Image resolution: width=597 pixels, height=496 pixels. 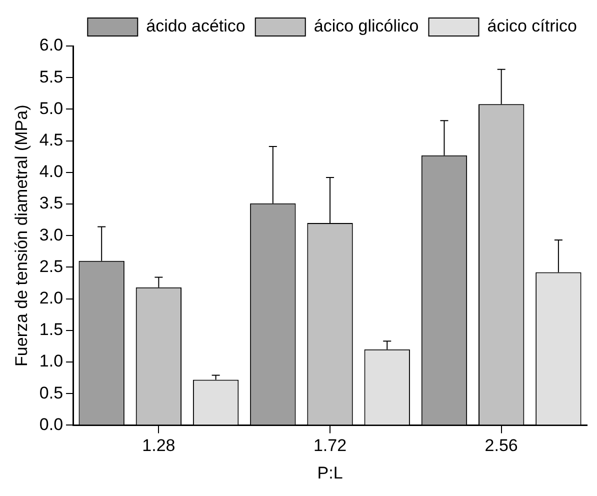 What do you see at coordinates (51, 424) in the screenshot?
I see `y-tick-label: 0.0` at bounding box center [51, 424].